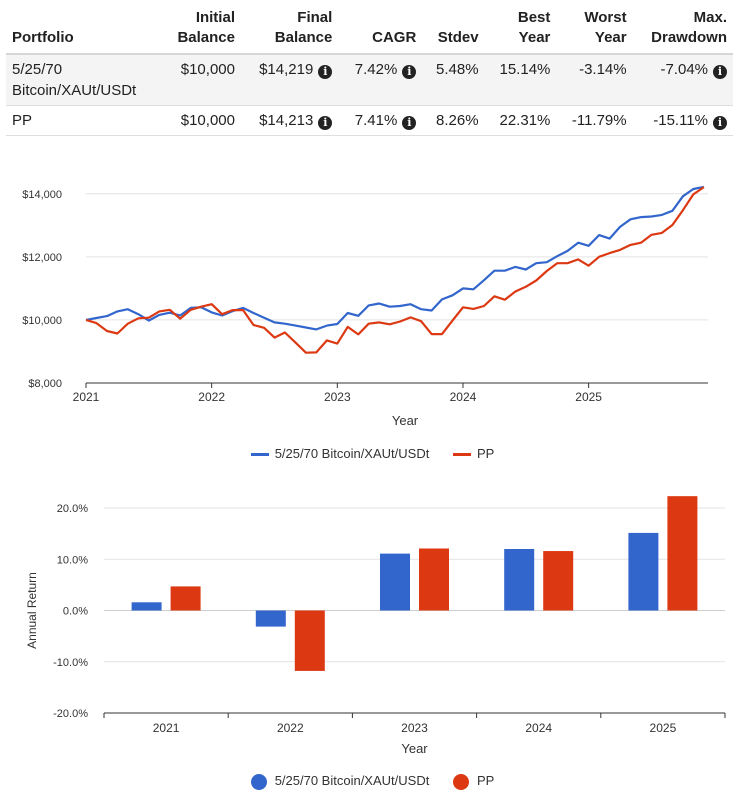  I want to click on y-tick-label: $8,000, so click(45, 384).